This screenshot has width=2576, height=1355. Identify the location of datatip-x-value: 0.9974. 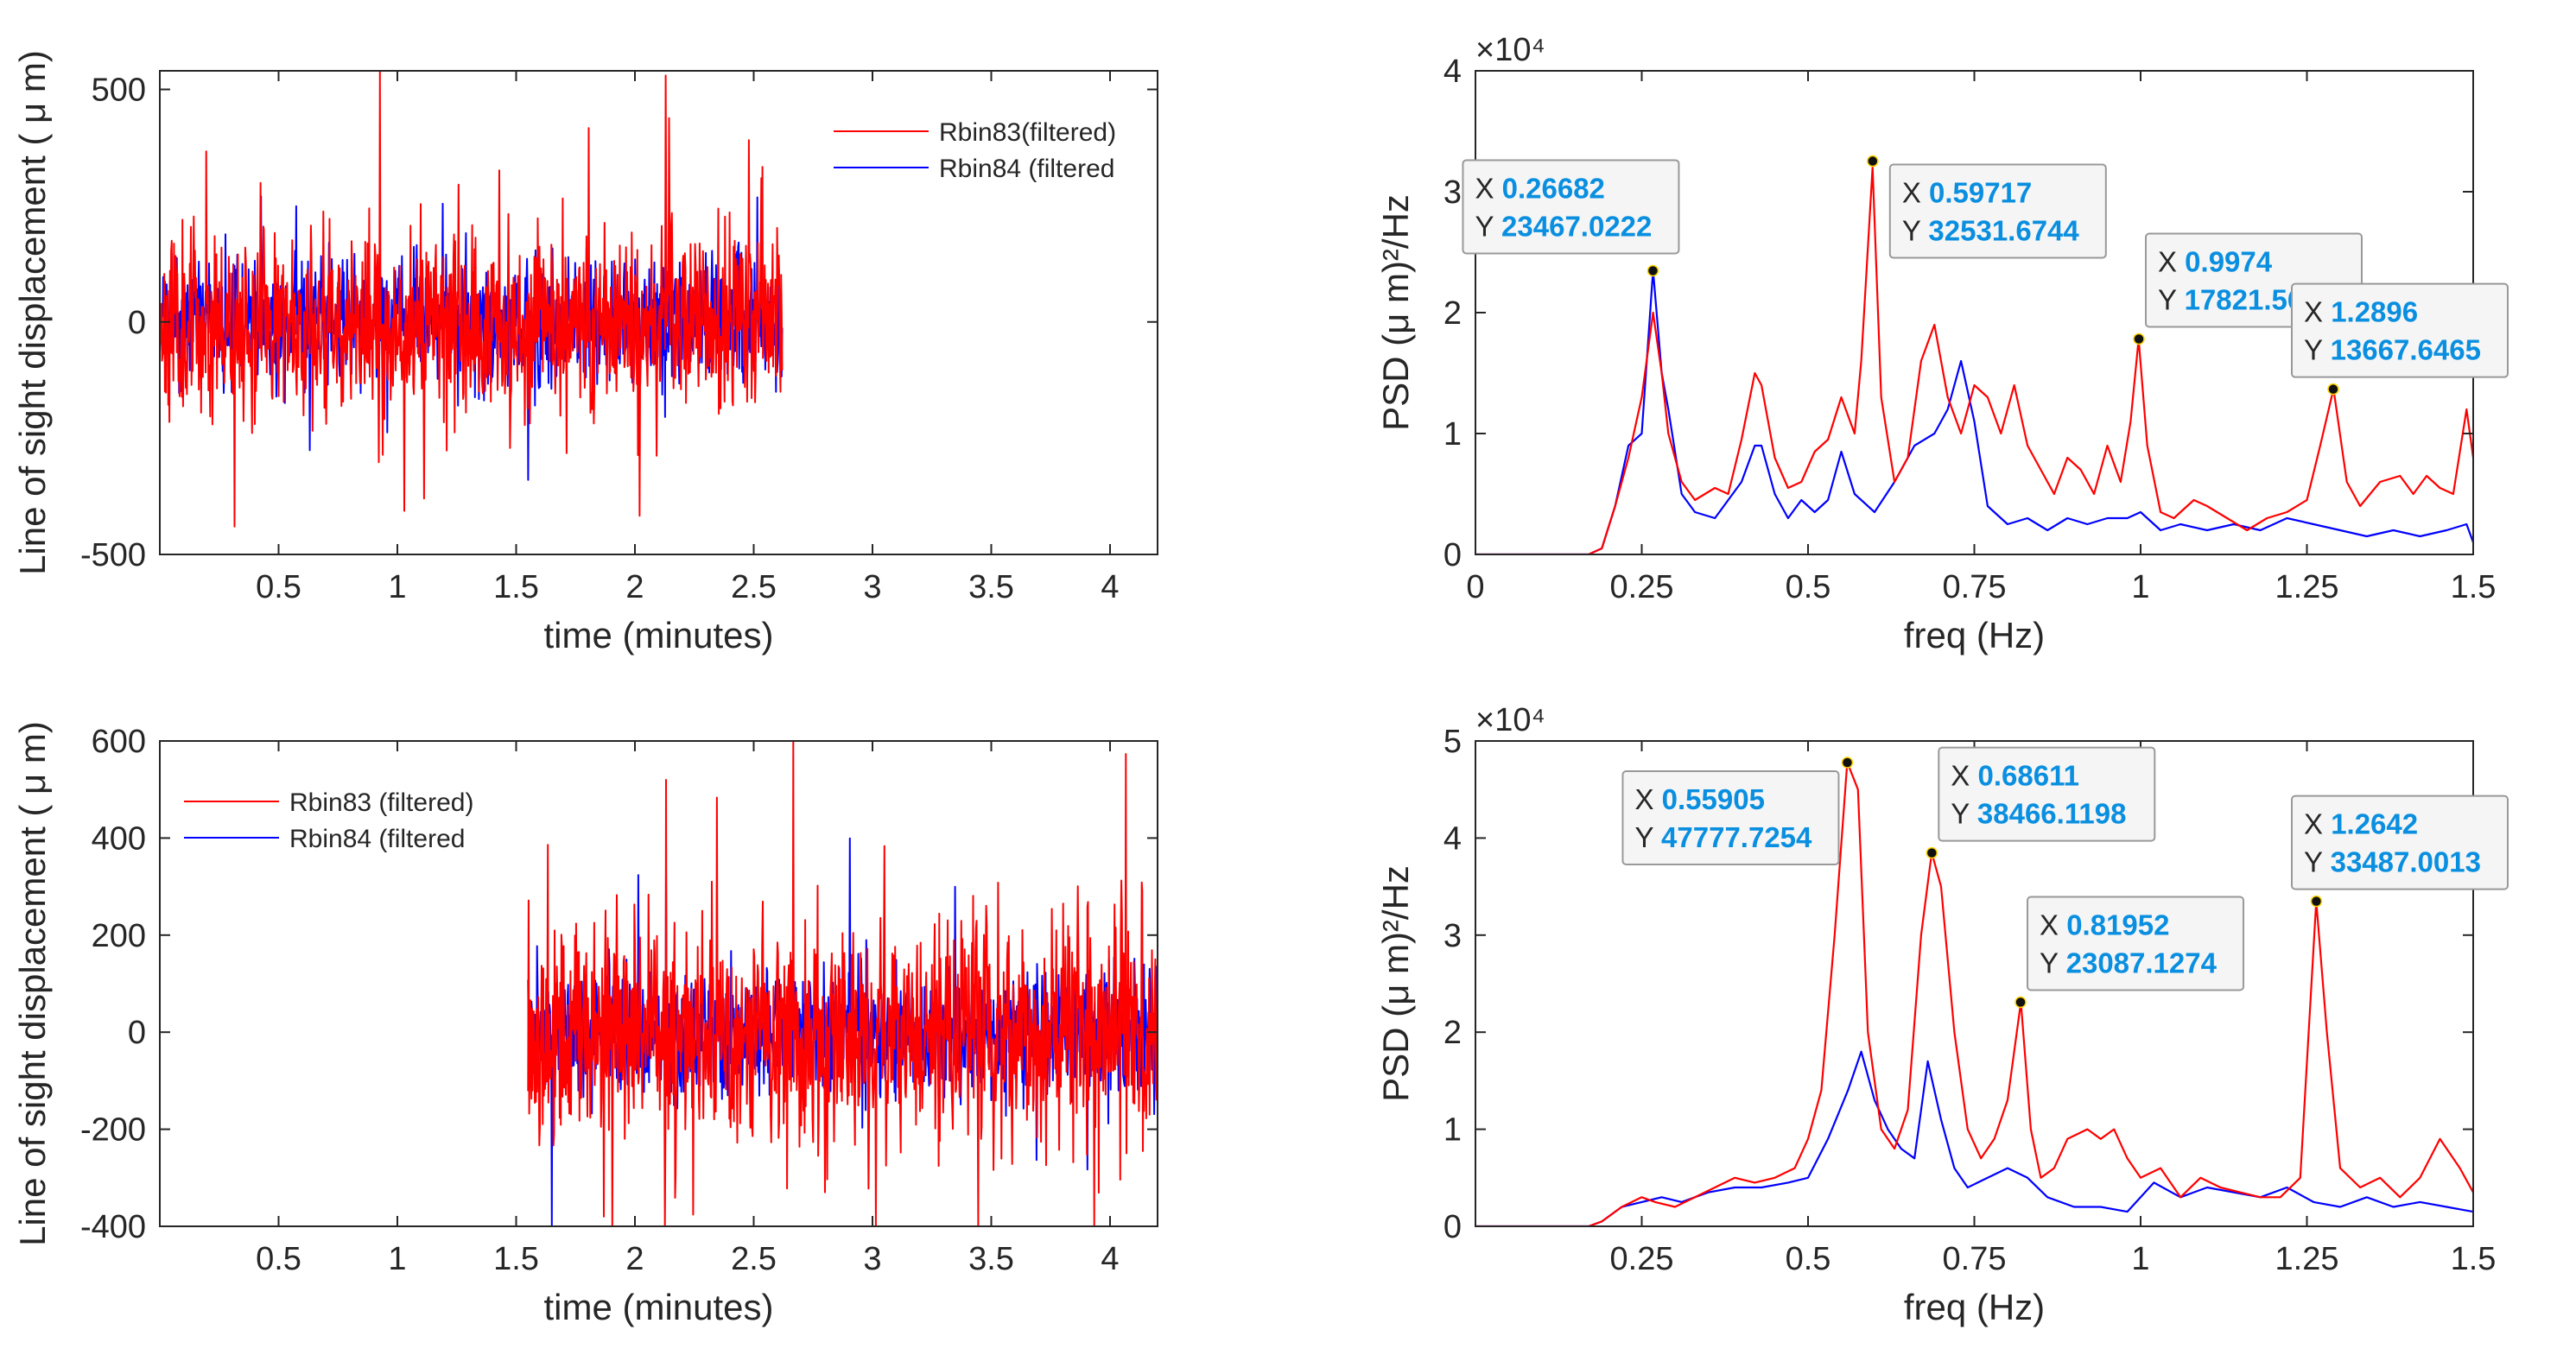
(2229, 261).